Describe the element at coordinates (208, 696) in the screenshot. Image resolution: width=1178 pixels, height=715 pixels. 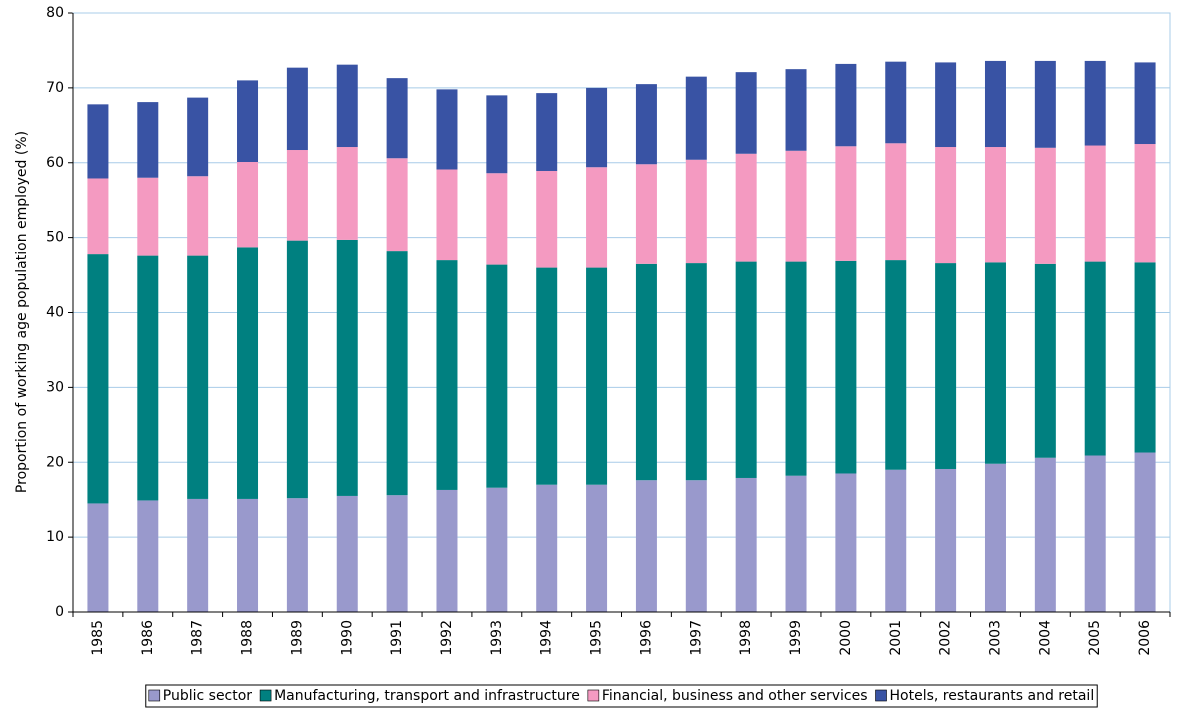
I see `legend-label: Public sector` at that location.